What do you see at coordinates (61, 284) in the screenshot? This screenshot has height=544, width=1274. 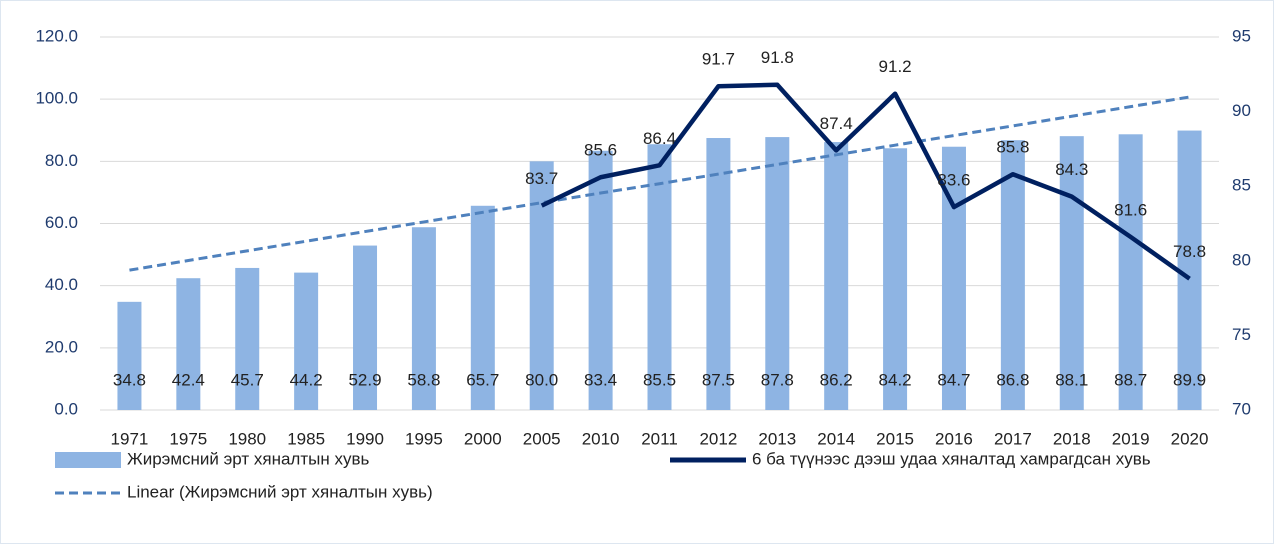 I see `y-tick-label: 40.0` at bounding box center [61, 284].